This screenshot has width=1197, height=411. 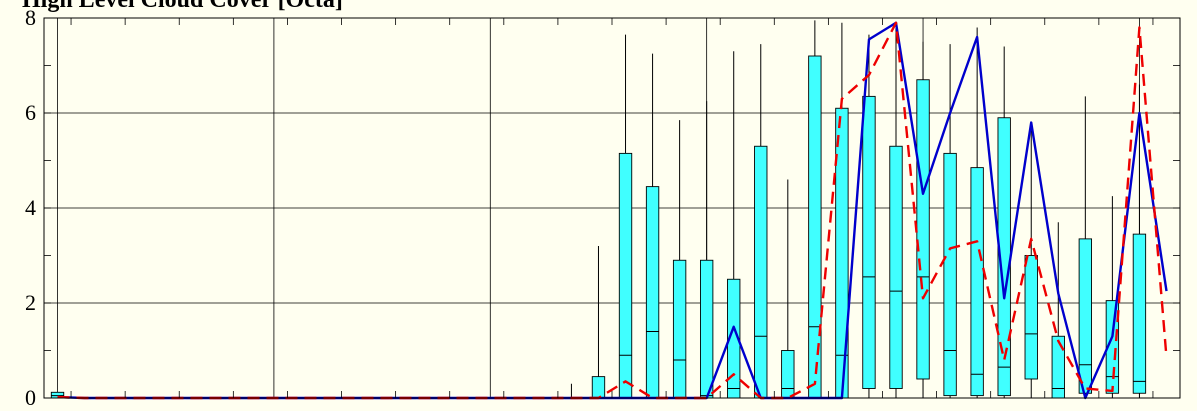 What do you see at coordinates (182, 6) in the screenshot?
I see `chart-title: High Level Cloud Cover [Octa]` at bounding box center [182, 6].